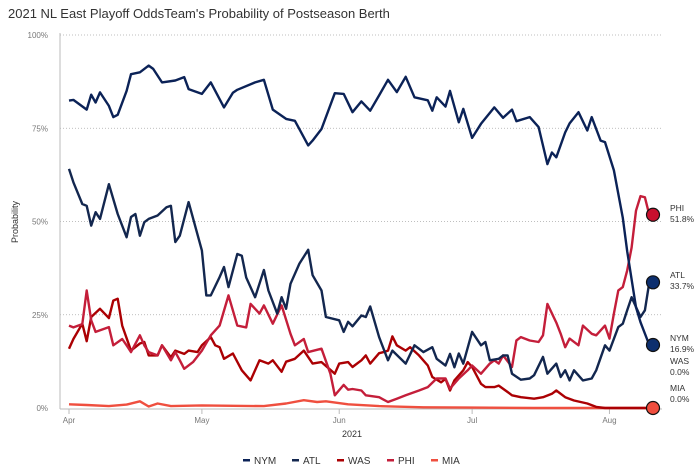 Image resolution: width=700 pixels, height=467 pixels. What do you see at coordinates (653, 345) in the screenshot?
I see `end-marker-nym` at bounding box center [653, 345].